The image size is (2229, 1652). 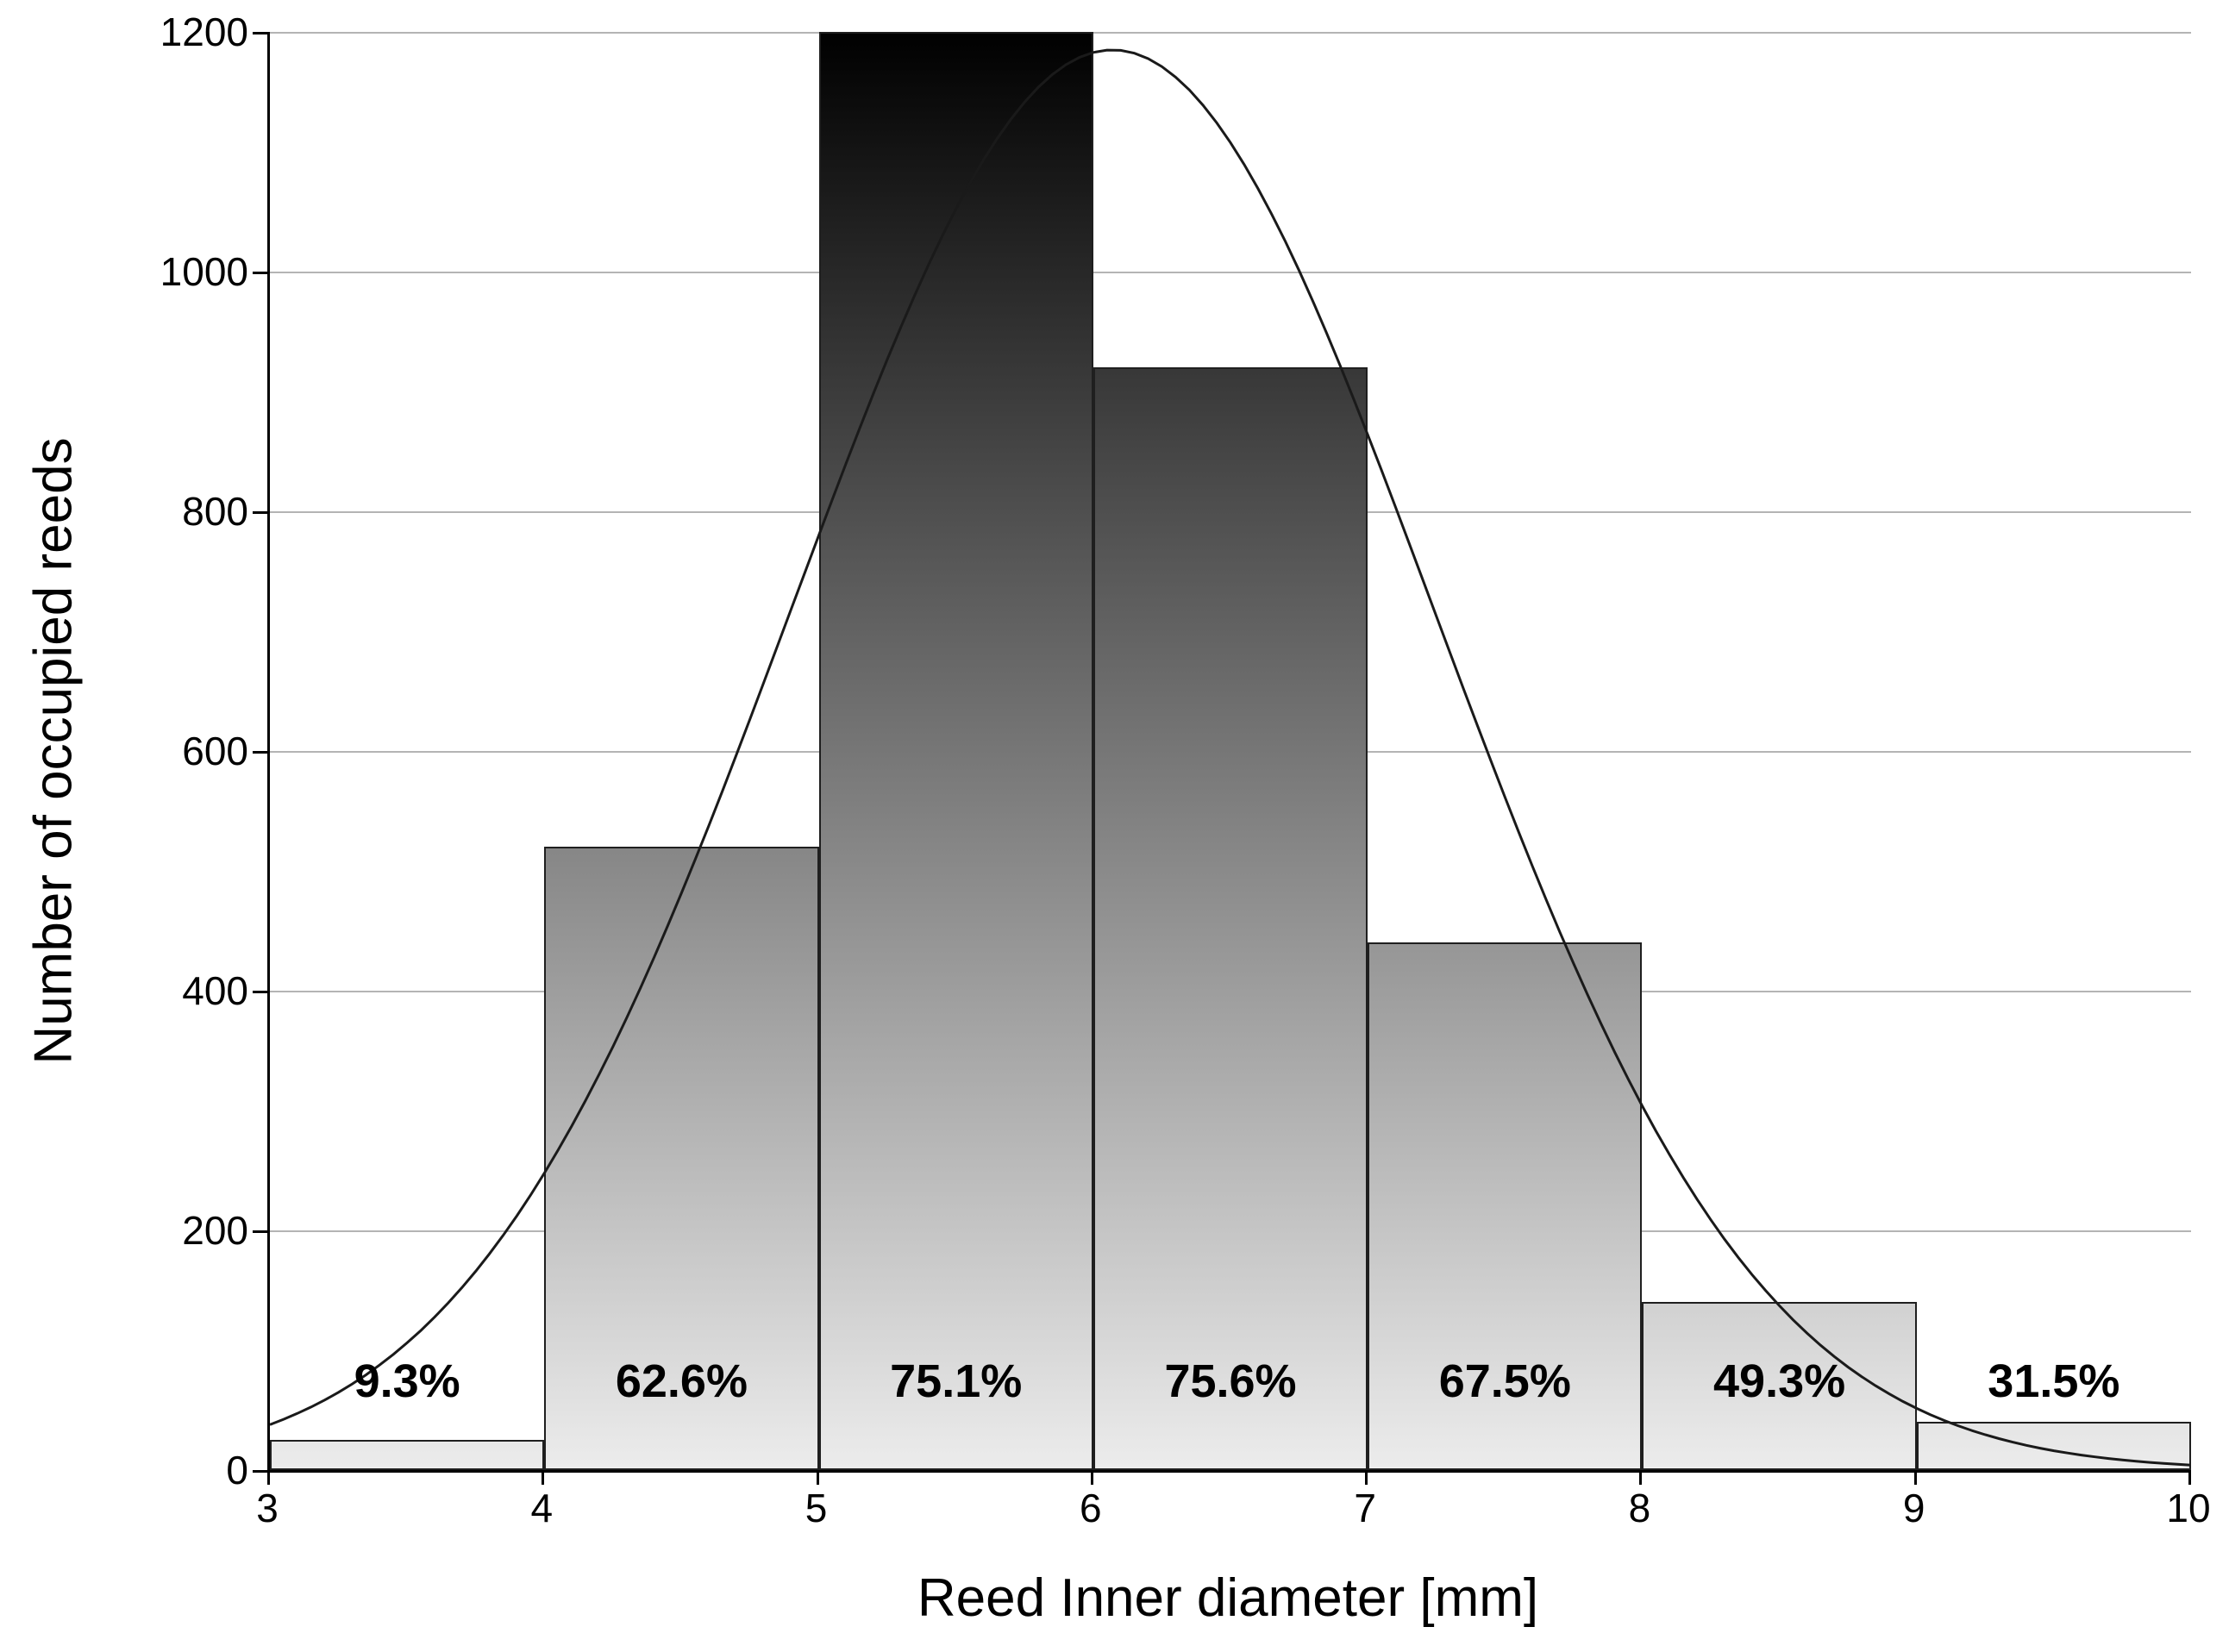 I want to click on x-tick-label: 6, so click(x=1091, y=1508).